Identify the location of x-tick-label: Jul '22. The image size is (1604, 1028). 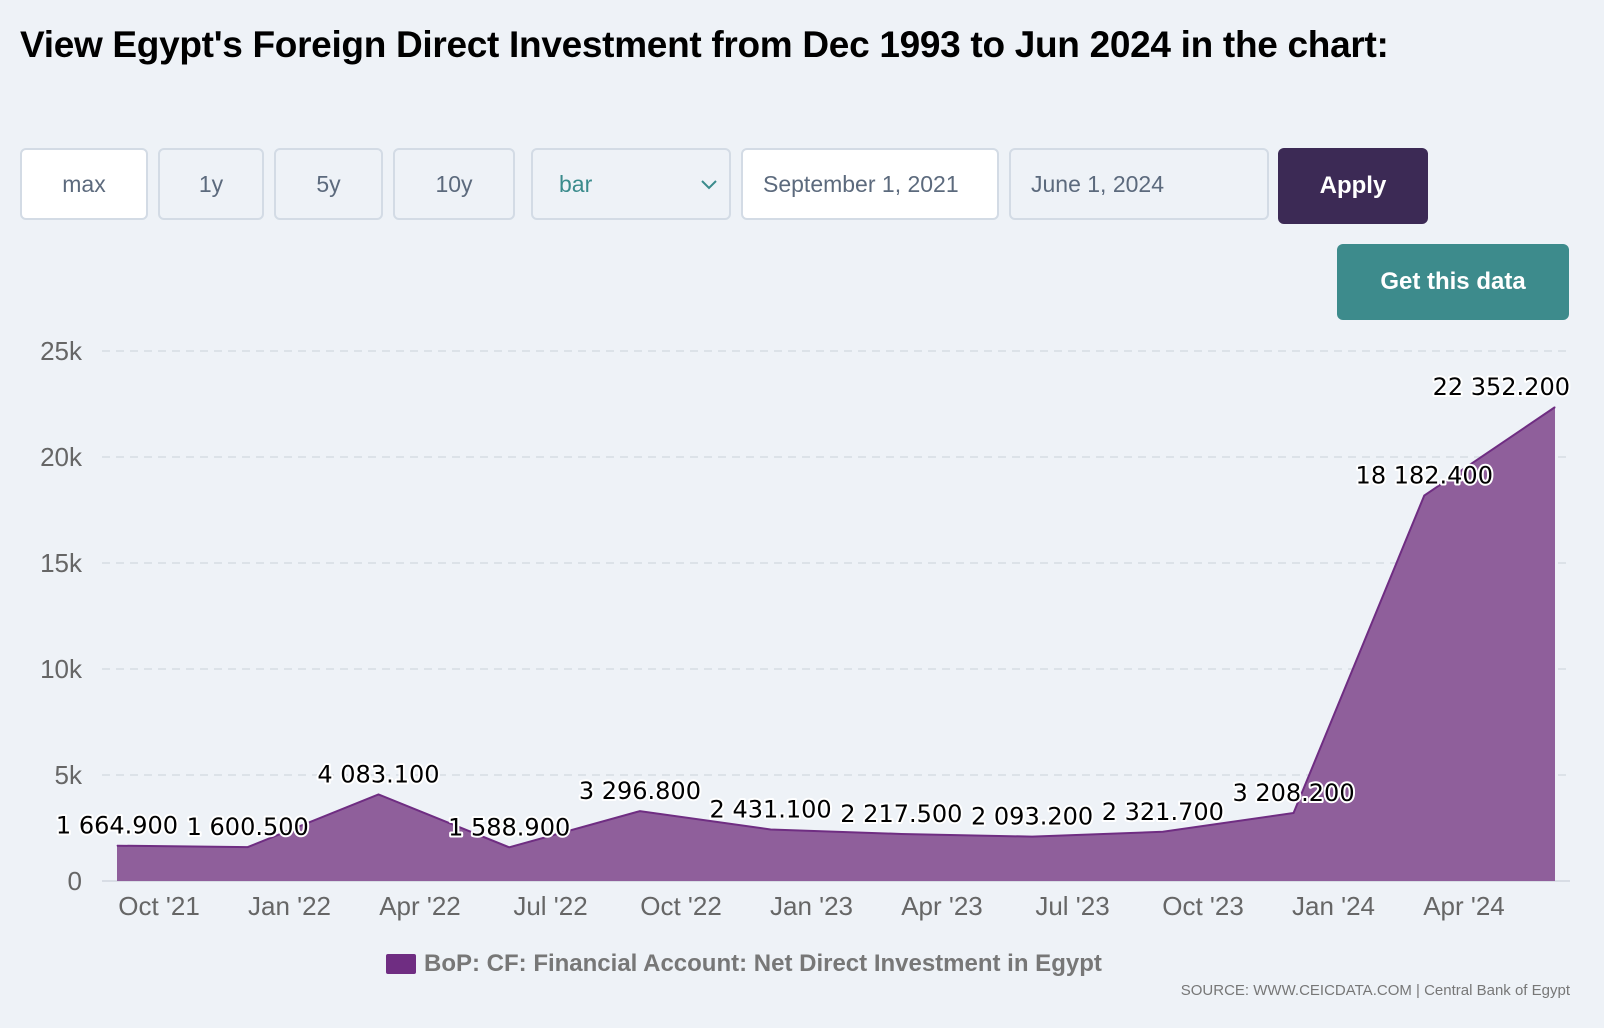
(550, 906).